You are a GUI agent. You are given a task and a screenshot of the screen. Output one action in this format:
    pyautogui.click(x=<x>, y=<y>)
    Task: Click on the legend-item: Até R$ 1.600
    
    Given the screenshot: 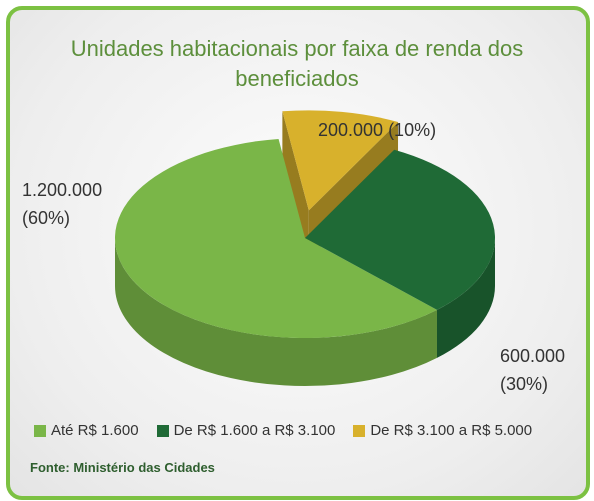 What is the action you would take?
    pyautogui.click(x=86, y=430)
    